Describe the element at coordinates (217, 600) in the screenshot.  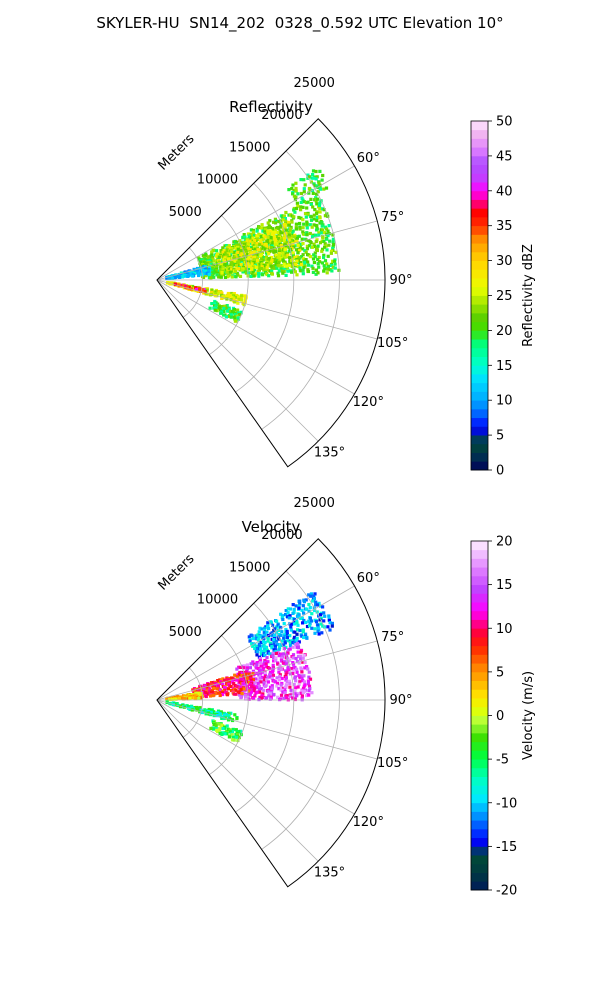
I see `range-tick-label: 10000` at that location.